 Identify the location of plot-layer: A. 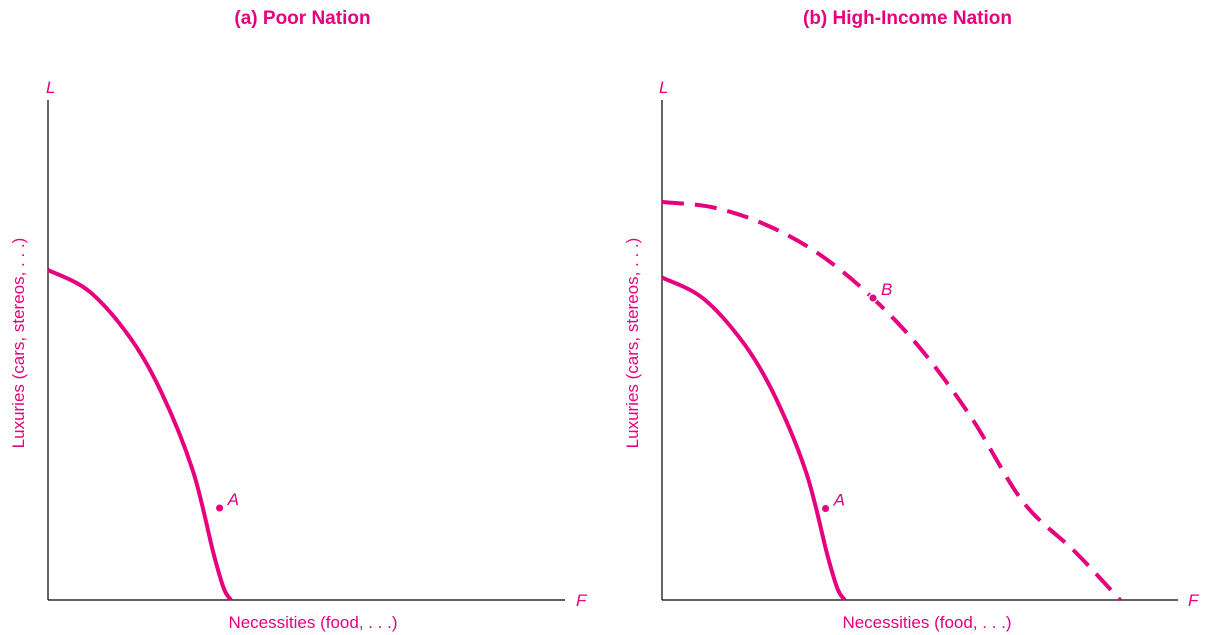
(143, 435).